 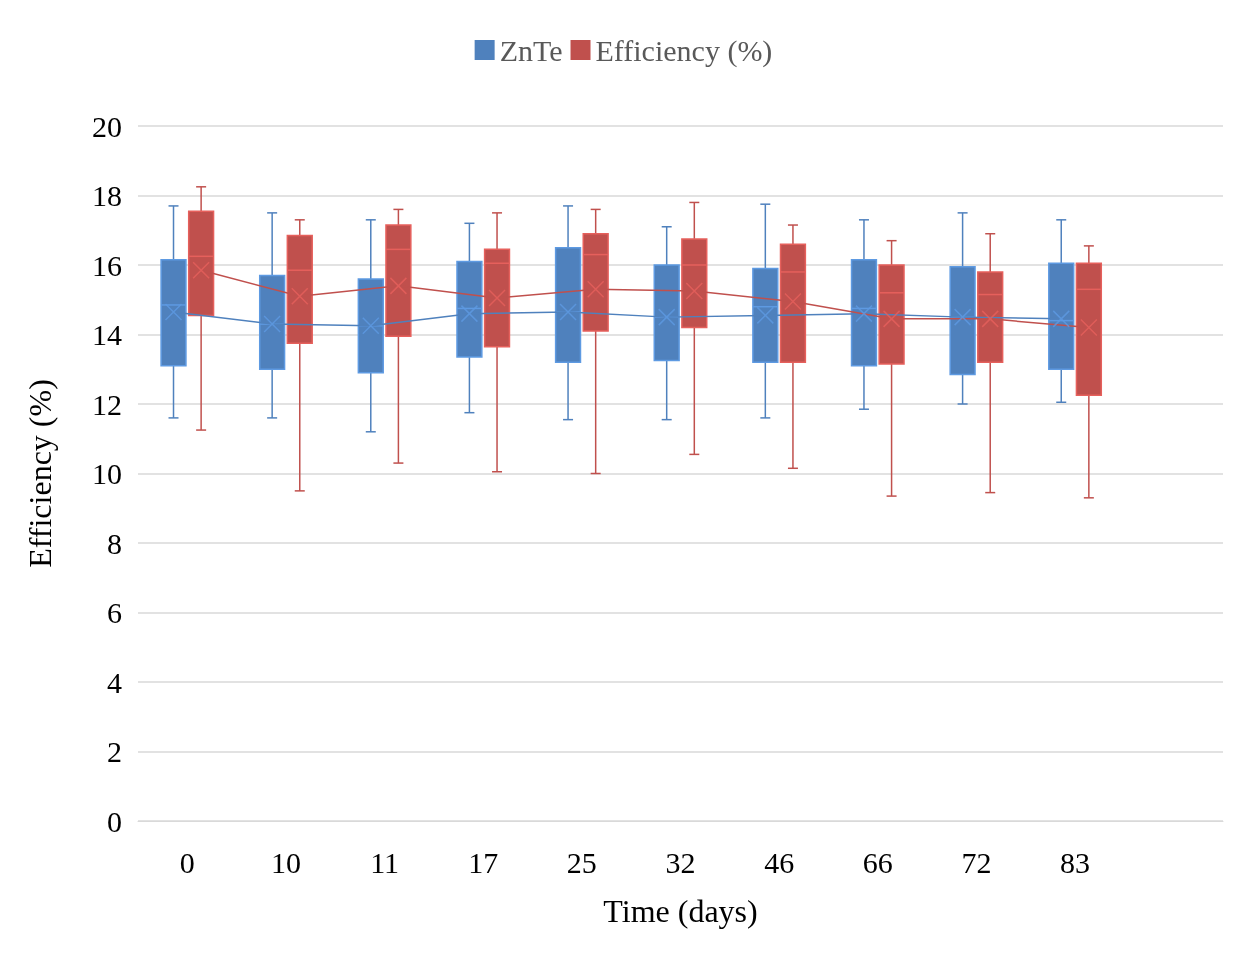 I want to click on x-tick-label: 0, so click(x=187, y=862).